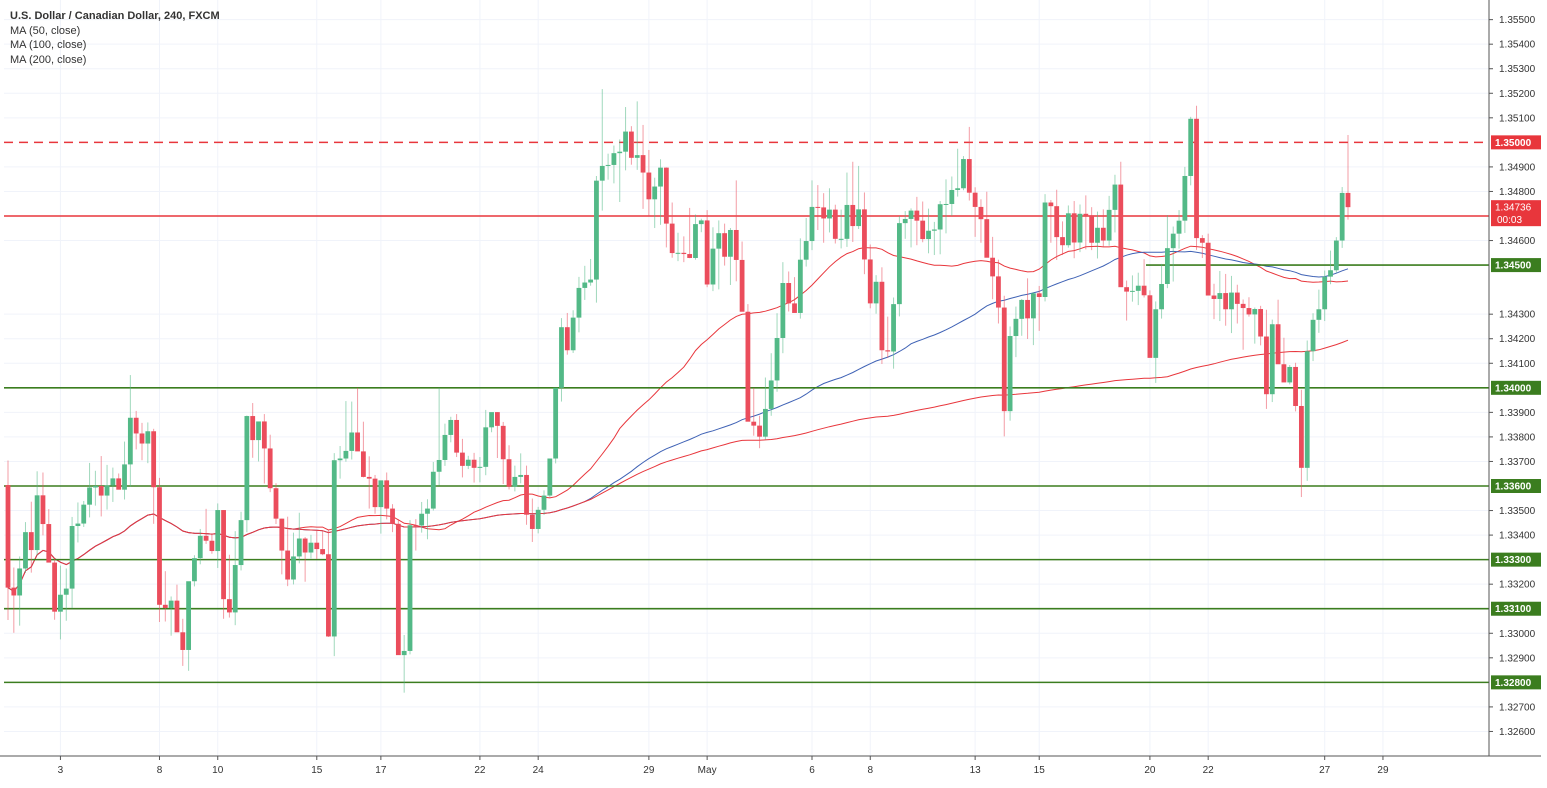 This screenshot has width=1547, height=788. Describe the element at coordinates (1517, 94) in the screenshot. I see `y-tick-label: 1.35200` at that location.